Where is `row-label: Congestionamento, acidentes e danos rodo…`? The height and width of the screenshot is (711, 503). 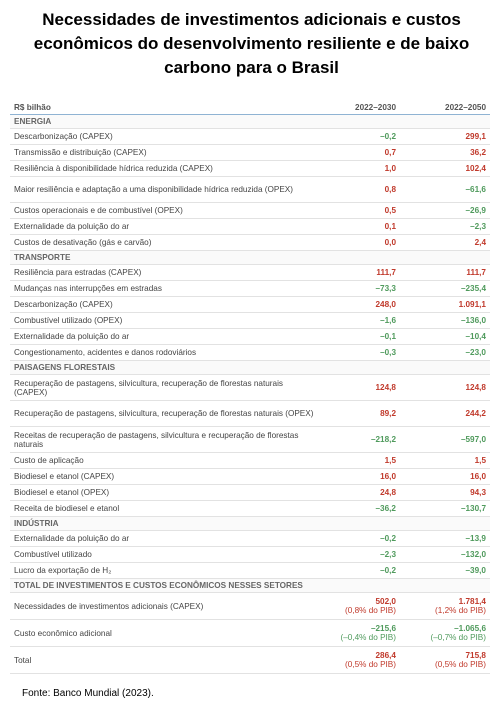 row-label: Congestionamento, acidentes e danos rodo… is located at coordinates (165, 352).